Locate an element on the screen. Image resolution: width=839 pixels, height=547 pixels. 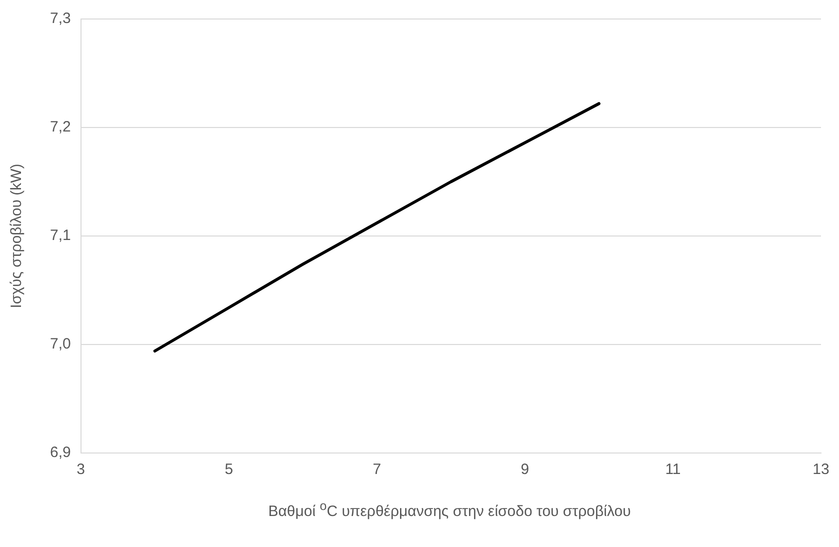
x-tick-label: 5 is located at coordinates (229, 469).